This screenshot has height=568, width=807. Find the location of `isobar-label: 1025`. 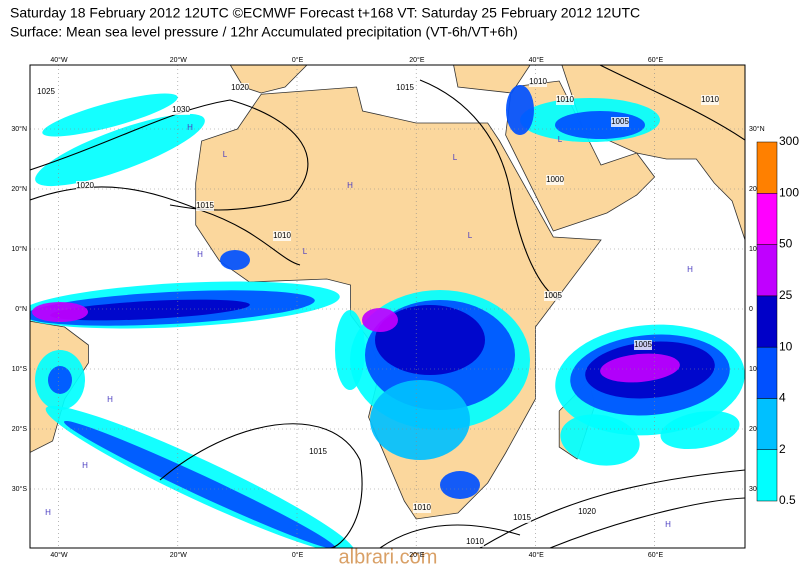

isobar-label: 1025 is located at coordinates (46, 91).